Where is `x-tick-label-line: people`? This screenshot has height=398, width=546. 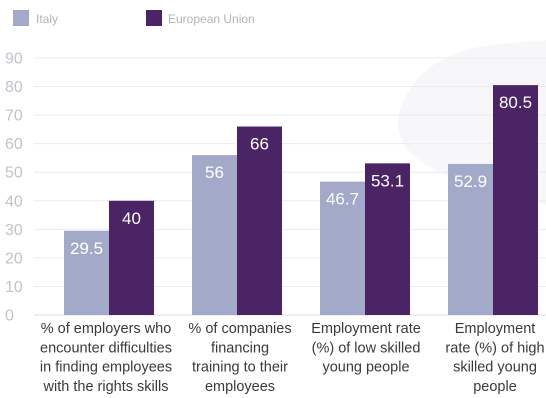
x-tick-label-line: people is located at coordinates (495, 387).